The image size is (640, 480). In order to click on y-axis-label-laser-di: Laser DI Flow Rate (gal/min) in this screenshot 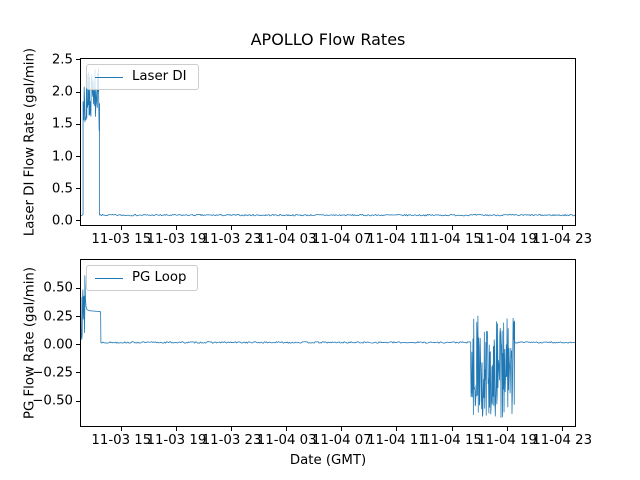, I will do `click(30, 142)`.